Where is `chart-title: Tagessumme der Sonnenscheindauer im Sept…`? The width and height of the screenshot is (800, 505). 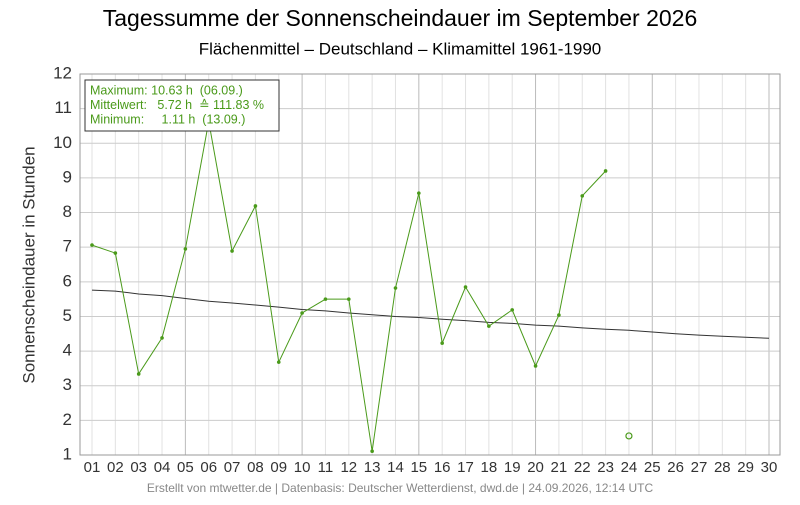
chart-title: Tagessumme der Sonnenscheindauer im Sept… is located at coordinates (400, 18).